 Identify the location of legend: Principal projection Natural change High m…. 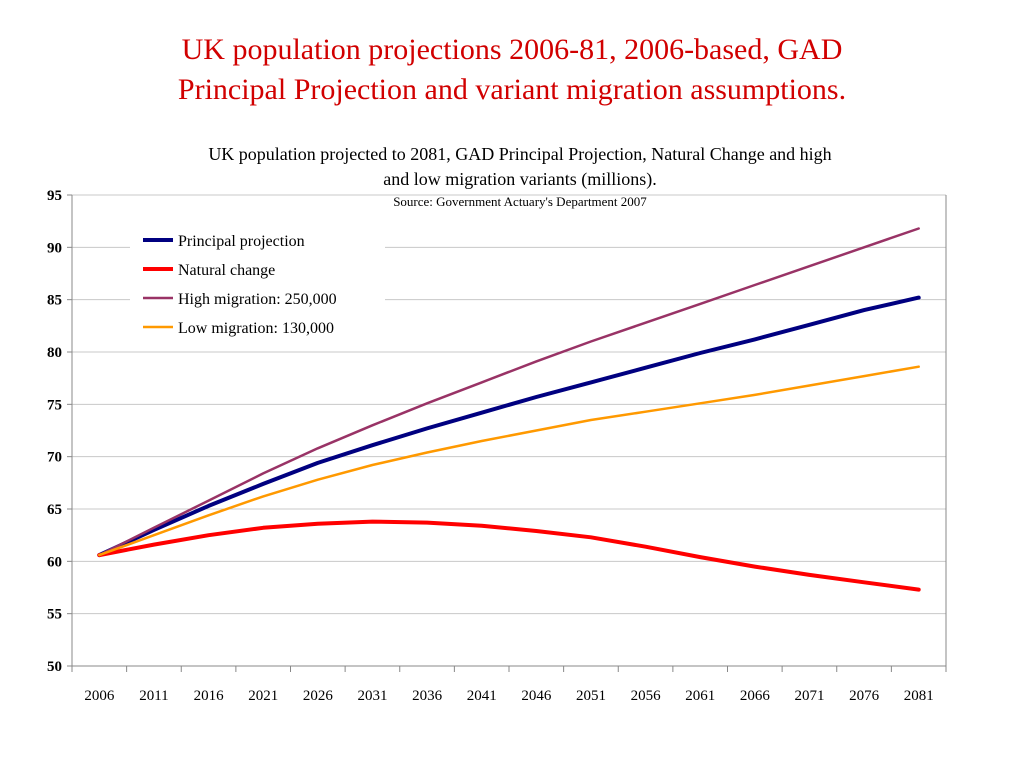
(257, 286).